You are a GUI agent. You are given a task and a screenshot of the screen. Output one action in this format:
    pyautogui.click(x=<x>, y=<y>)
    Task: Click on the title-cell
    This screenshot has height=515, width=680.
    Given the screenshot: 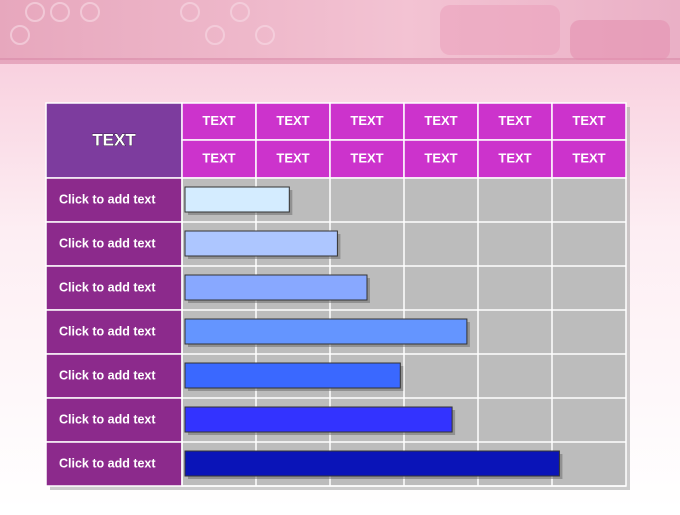 What is the action you would take?
    pyautogui.click(x=114, y=140)
    